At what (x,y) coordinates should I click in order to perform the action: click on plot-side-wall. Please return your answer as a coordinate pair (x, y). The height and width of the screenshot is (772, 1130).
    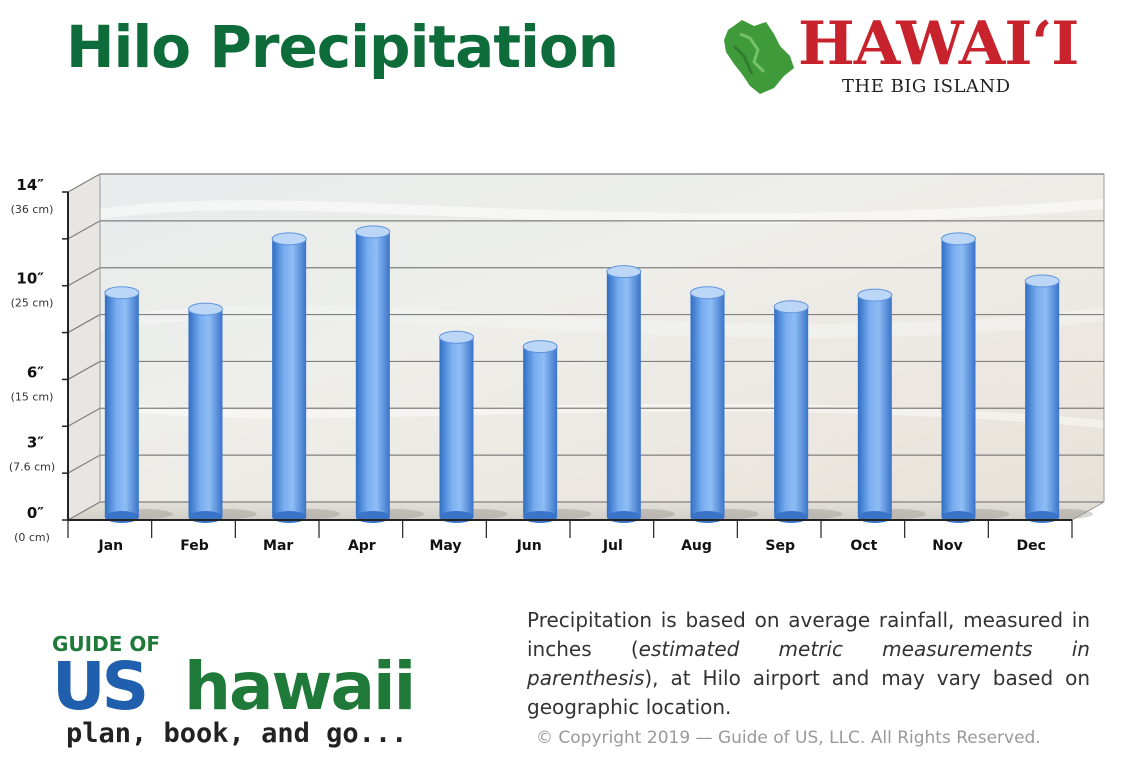
    Looking at the image, I should click on (84, 347).